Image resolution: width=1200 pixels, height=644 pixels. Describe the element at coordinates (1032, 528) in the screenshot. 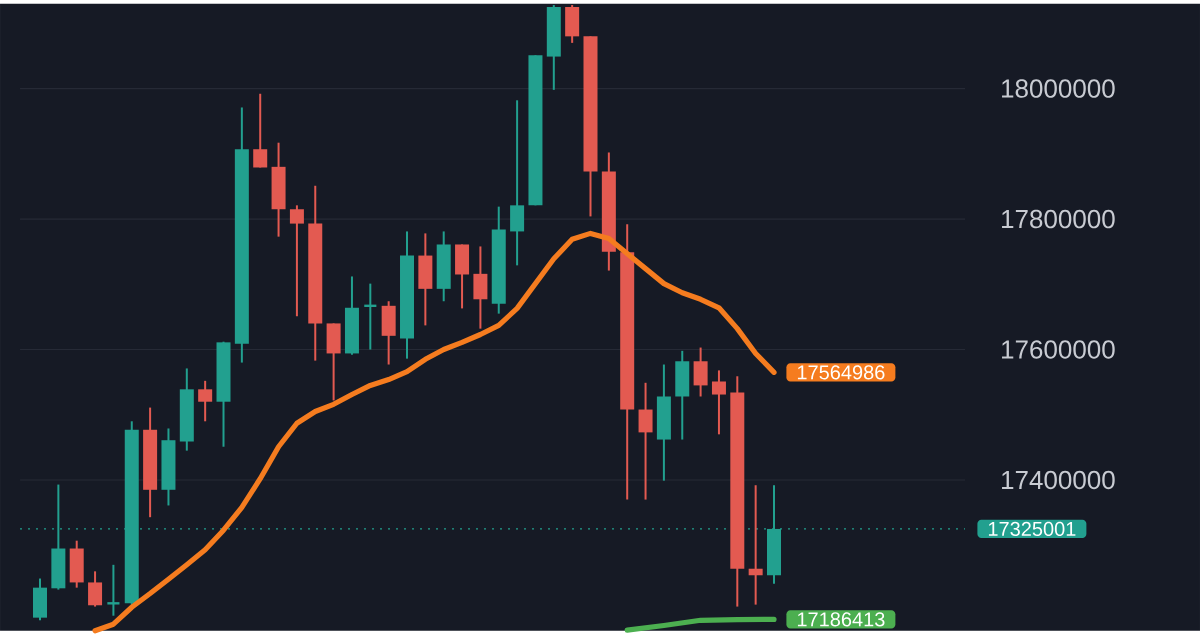

I see `ref-line-label: 17325001` at that location.